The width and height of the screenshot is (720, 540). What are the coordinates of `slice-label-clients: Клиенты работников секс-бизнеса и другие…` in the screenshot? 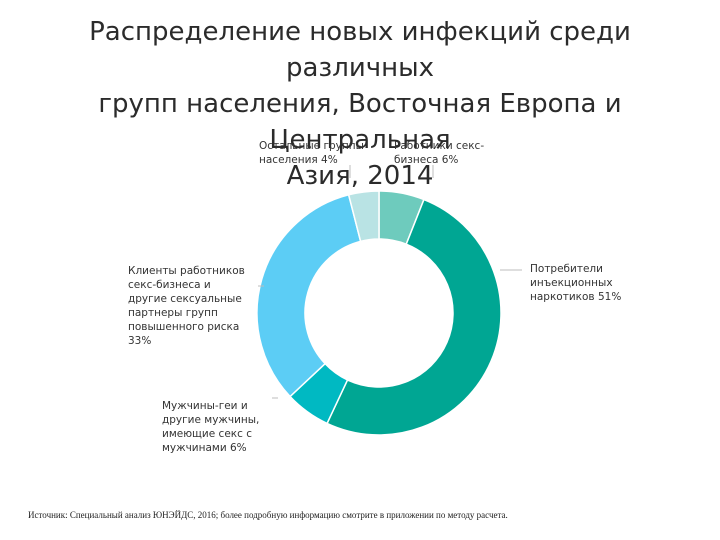 It's located at (186, 306).